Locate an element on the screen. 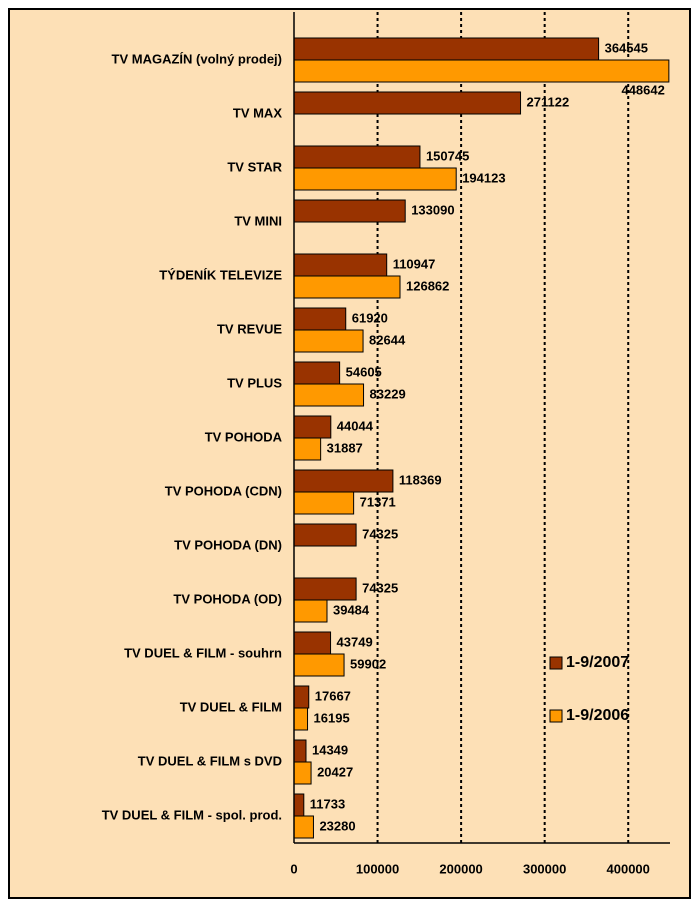  x-tick-label: 100000 is located at coordinates (377, 868).